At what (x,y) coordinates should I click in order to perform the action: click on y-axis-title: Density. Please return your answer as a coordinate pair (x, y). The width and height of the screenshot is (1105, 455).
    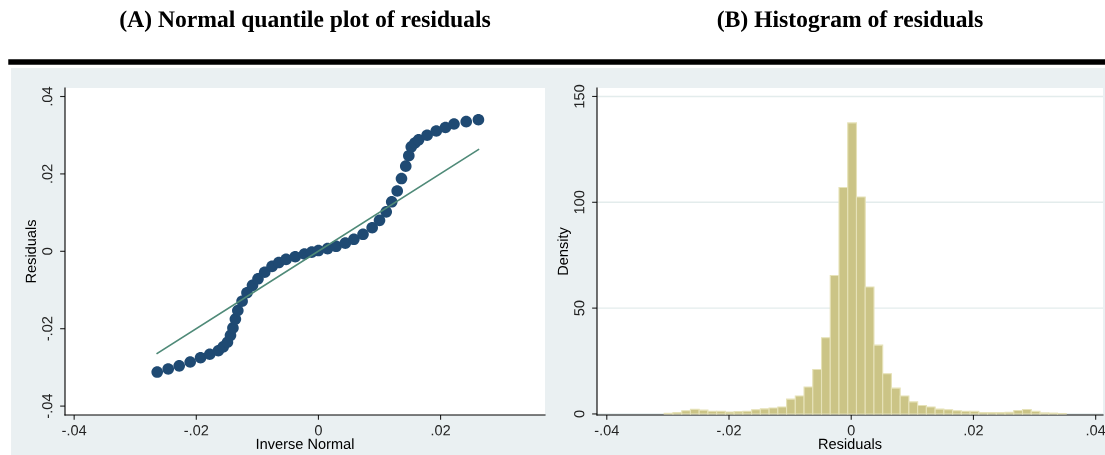
    Looking at the image, I should click on (564, 251).